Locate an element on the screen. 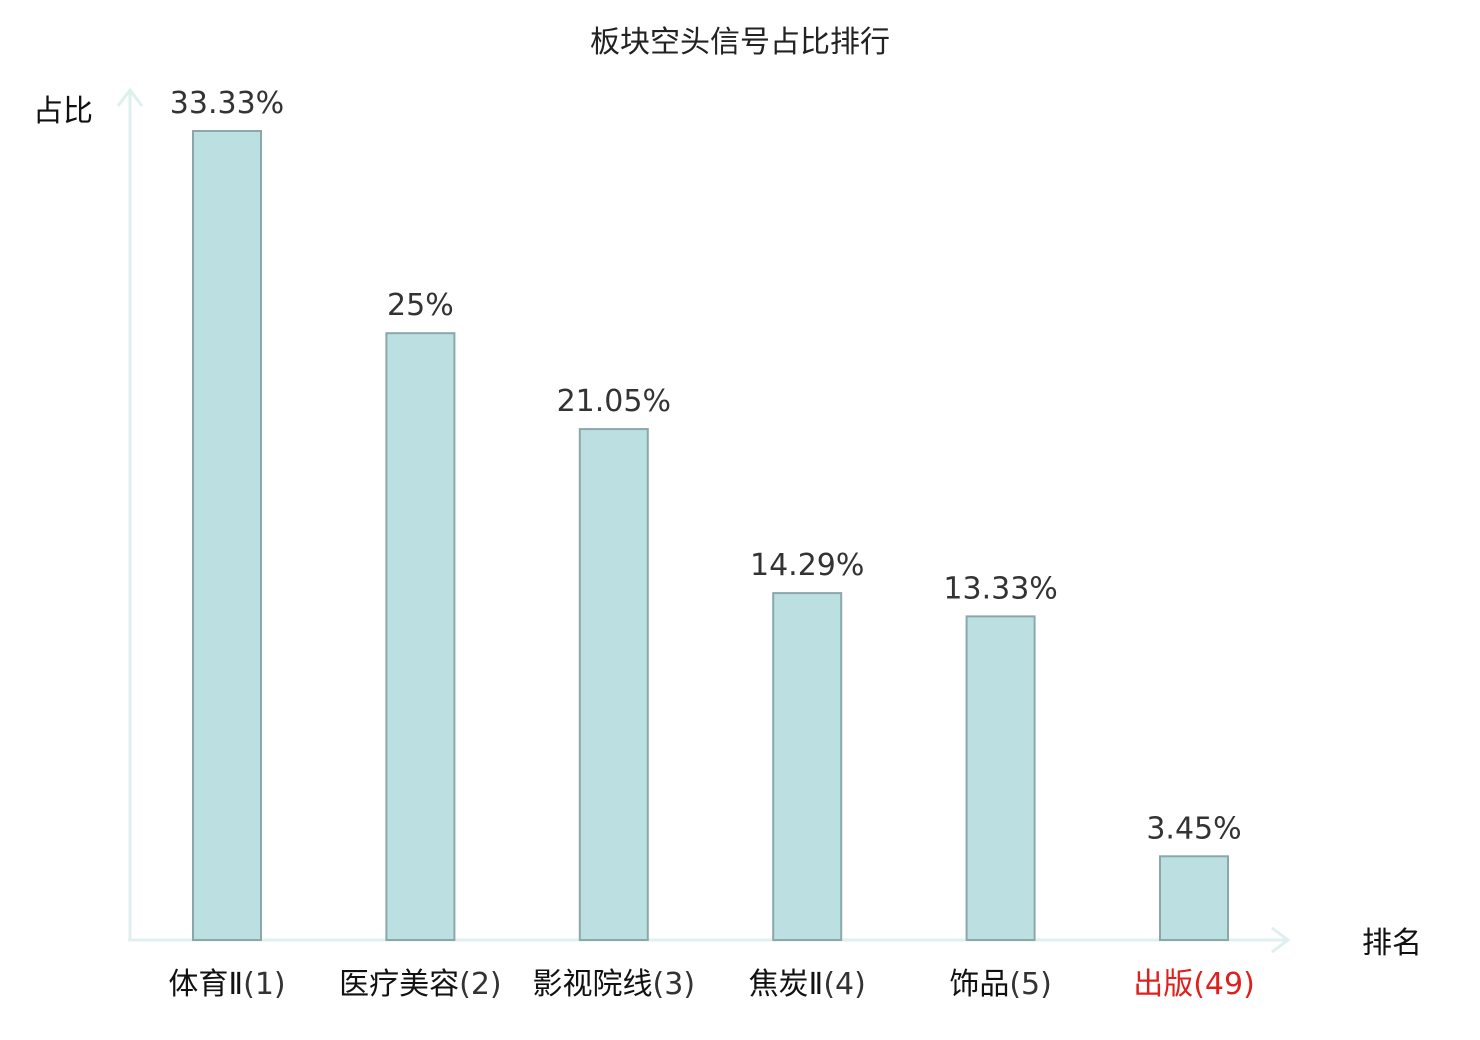  category-name: 体育Ⅱ is located at coordinates (205, 984).